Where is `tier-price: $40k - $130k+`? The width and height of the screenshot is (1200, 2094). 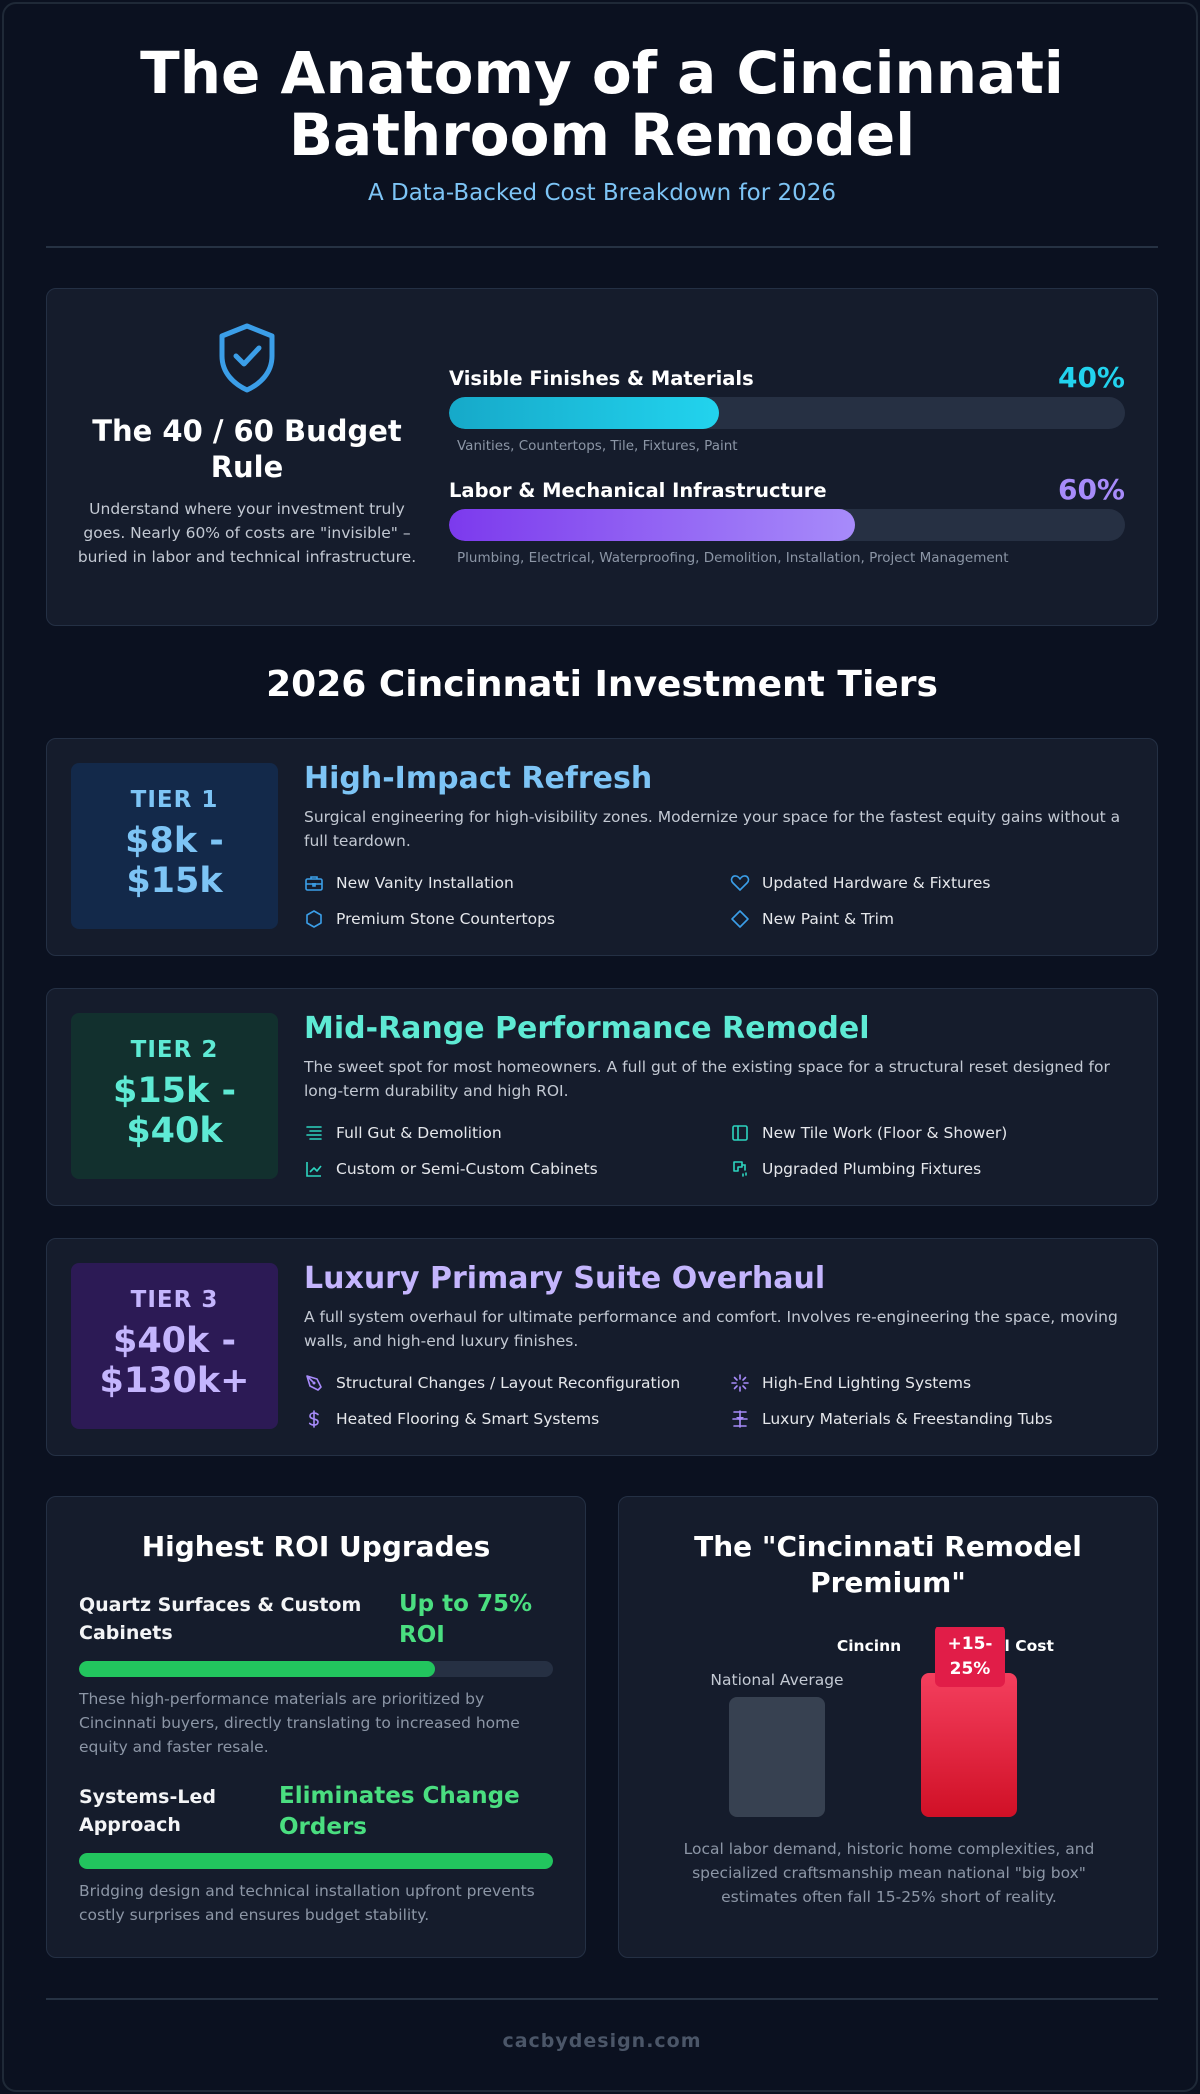
tier-price: $40k - $130k+ is located at coordinates (174, 1361).